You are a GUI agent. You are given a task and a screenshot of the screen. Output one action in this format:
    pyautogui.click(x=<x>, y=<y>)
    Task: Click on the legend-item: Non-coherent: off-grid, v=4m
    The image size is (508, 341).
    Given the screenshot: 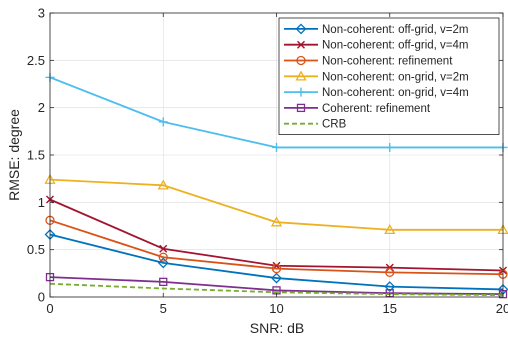 What is the action you would take?
    pyautogui.click(x=376, y=46)
    